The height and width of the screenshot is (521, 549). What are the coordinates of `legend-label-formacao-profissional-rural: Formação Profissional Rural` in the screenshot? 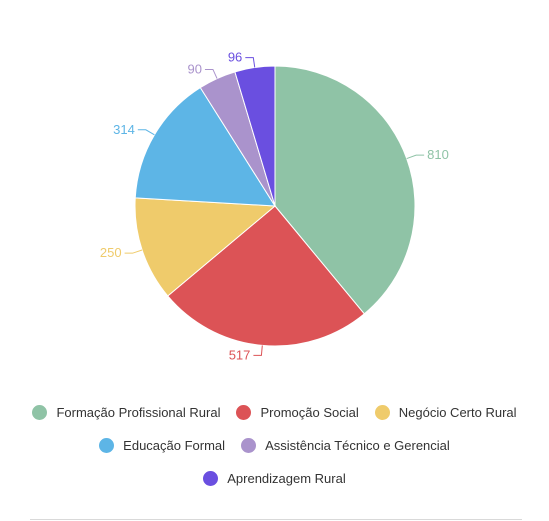 It's located at (138, 412).